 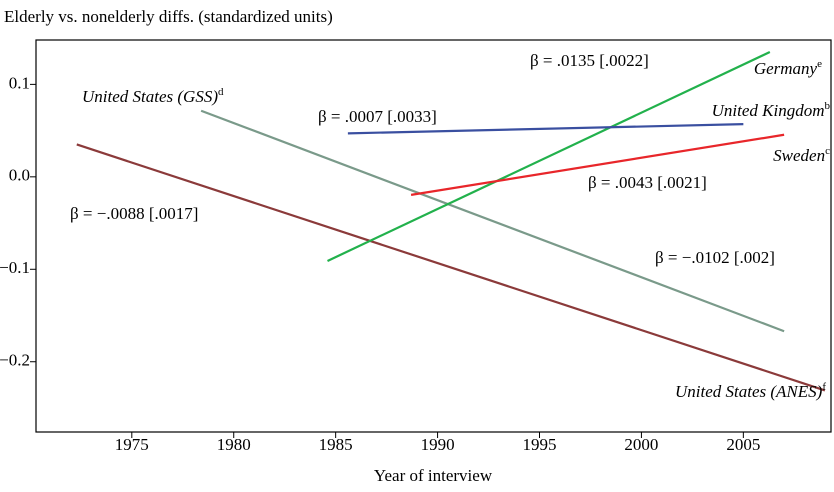 What do you see at coordinates (743, 444) in the screenshot?
I see `x-tick-label: 2005` at bounding box center [743, 444].